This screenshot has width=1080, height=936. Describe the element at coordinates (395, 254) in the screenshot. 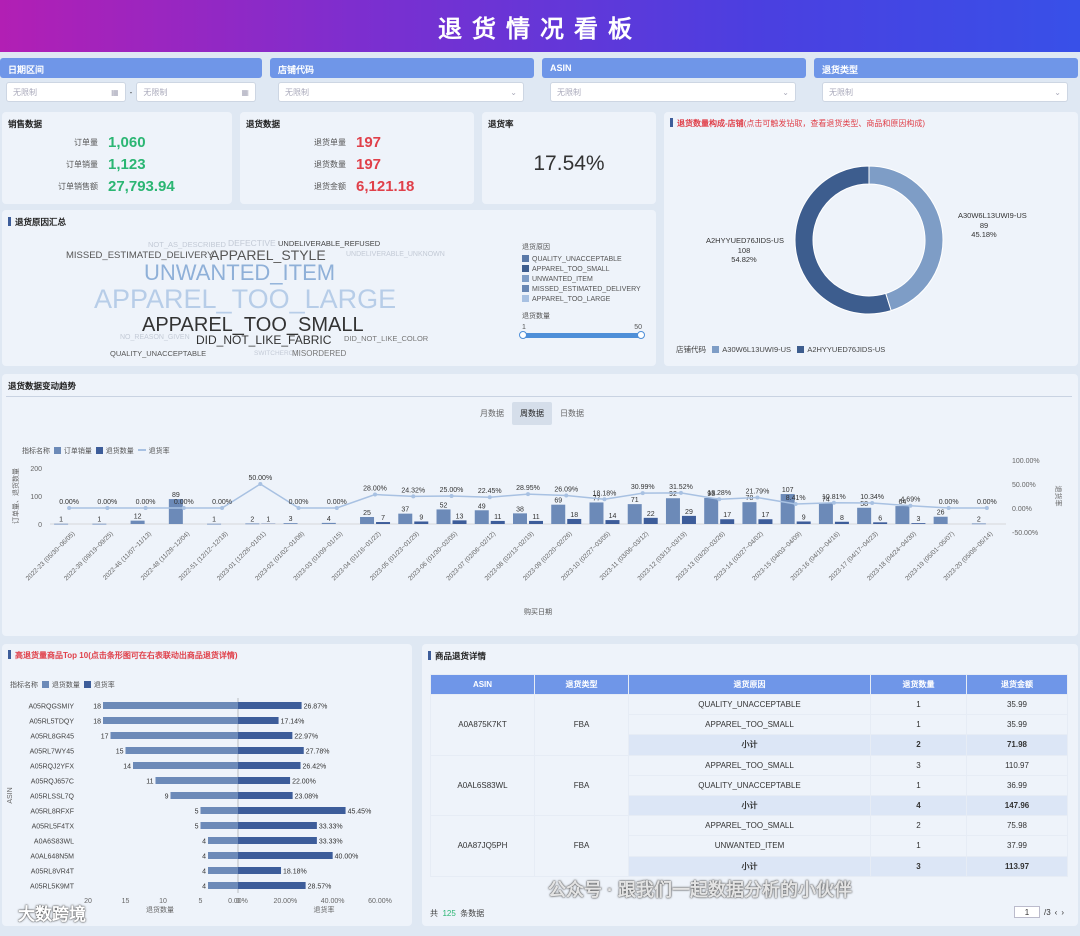

I see `word: UNDELIVERABLE_UNKNOWN` at that location.